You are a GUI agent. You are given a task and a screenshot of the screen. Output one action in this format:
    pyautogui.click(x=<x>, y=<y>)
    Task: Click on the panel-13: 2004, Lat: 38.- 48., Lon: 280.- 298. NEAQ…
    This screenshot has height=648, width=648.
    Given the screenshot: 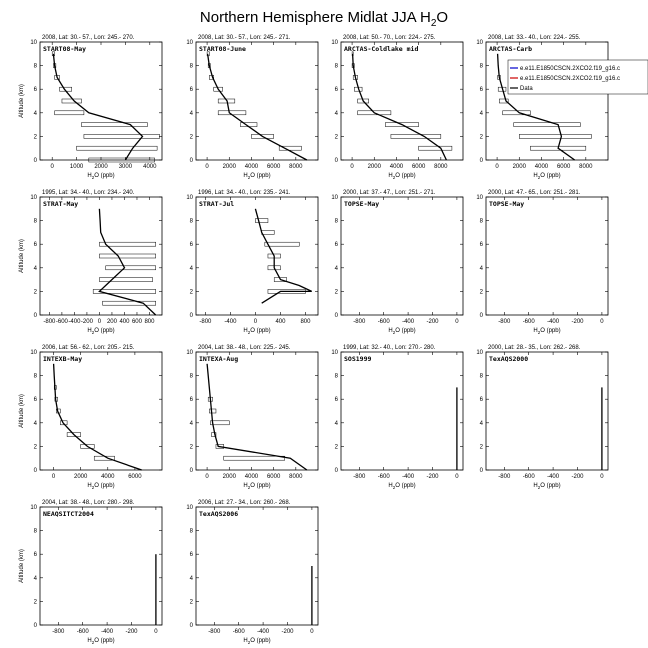 What is the action you would take?
    pyautogui.click(x=91, y=572)
    